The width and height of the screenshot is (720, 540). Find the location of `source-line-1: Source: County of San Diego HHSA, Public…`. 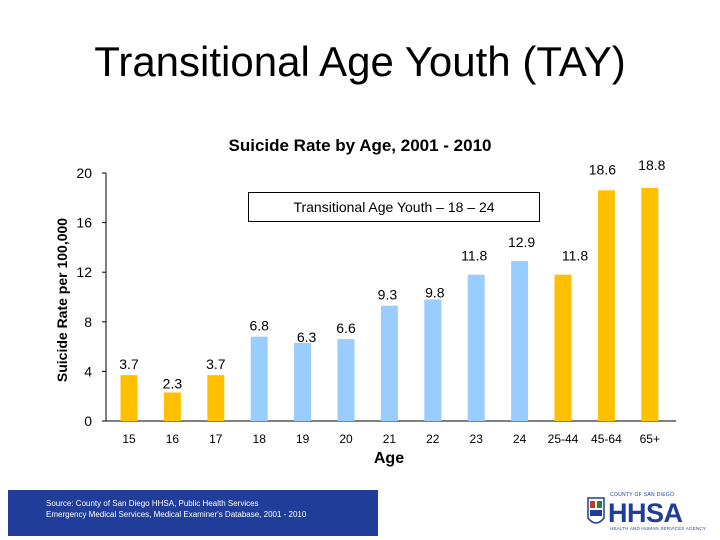

source-line-1: Source: County of San Diego HHSA, Public… is located at coordinates (152, 503).